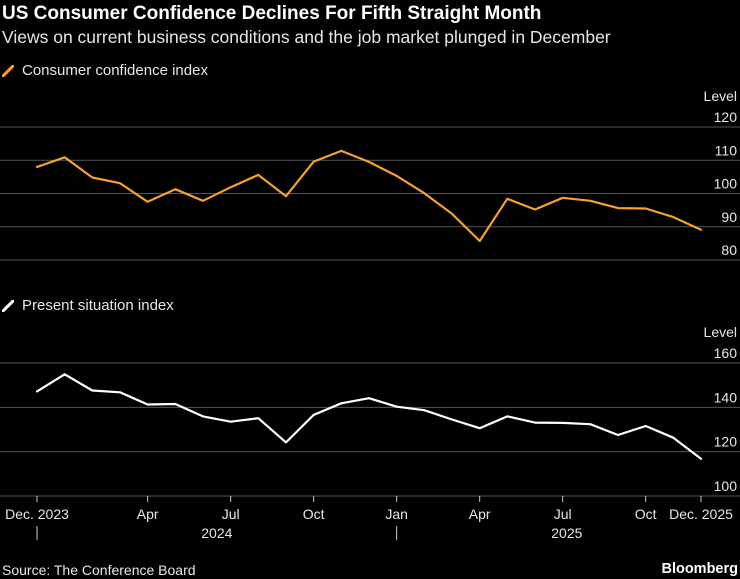 This screenshot has height=579, width=740. What do you see at coordinates (216, 533) in the screenshot?
I see `year-label: 2024` at bounding box center [216, 533].